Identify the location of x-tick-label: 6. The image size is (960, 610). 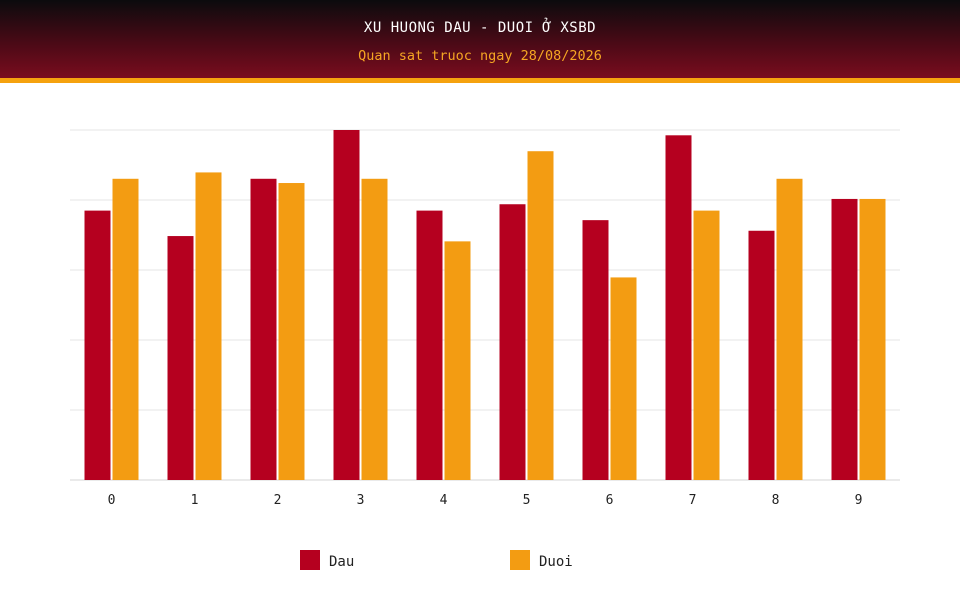
(610, 500).